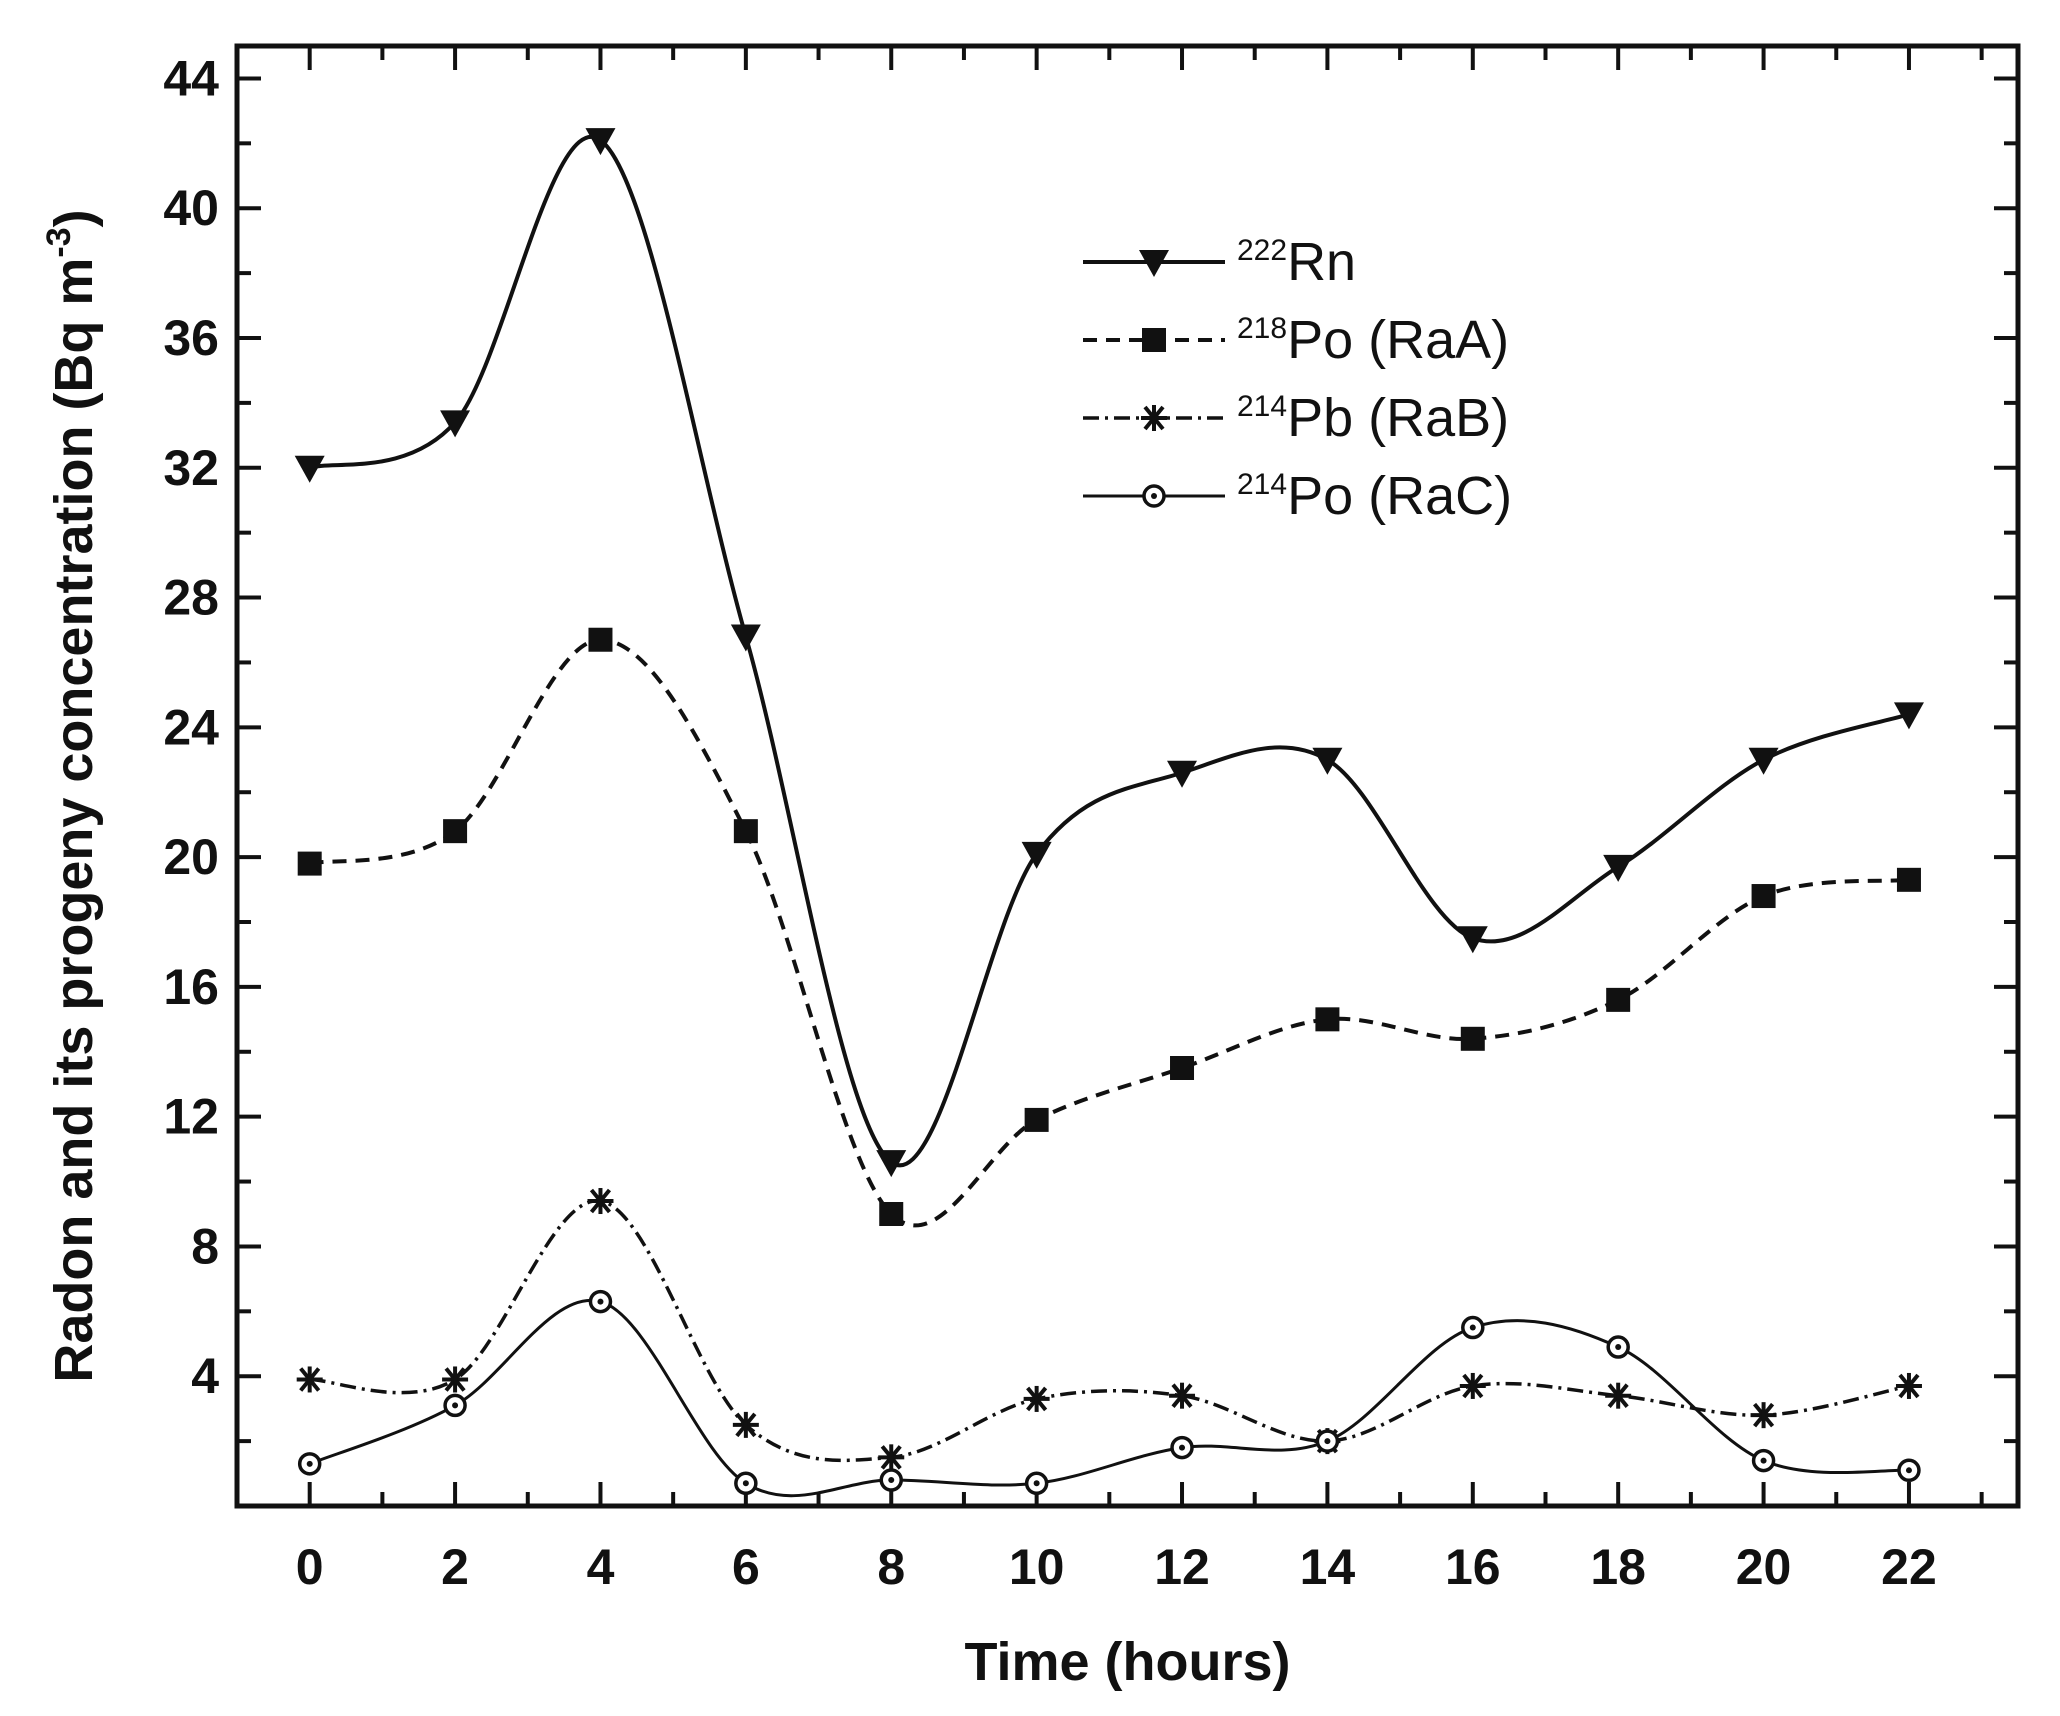 The height and width of the screenshot is (1716, 2060). Describe the element at coordinates (191, 727) in the screenshot. I see `y-tick-label: 24` at that location.